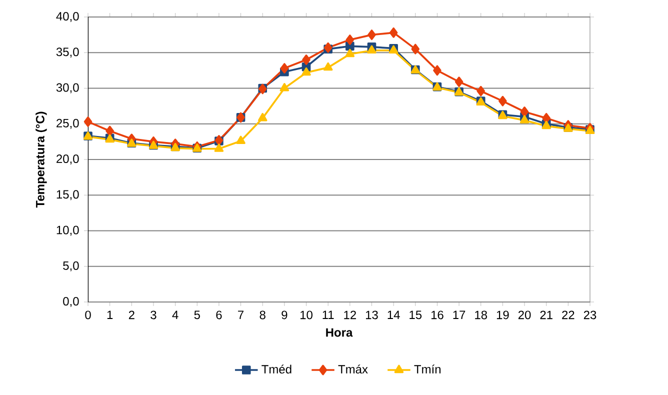 The image size is (668, 395). Describe the element at coordinates (372, 315) in the screenshot. I see `x-tick-label: 13` at that location.